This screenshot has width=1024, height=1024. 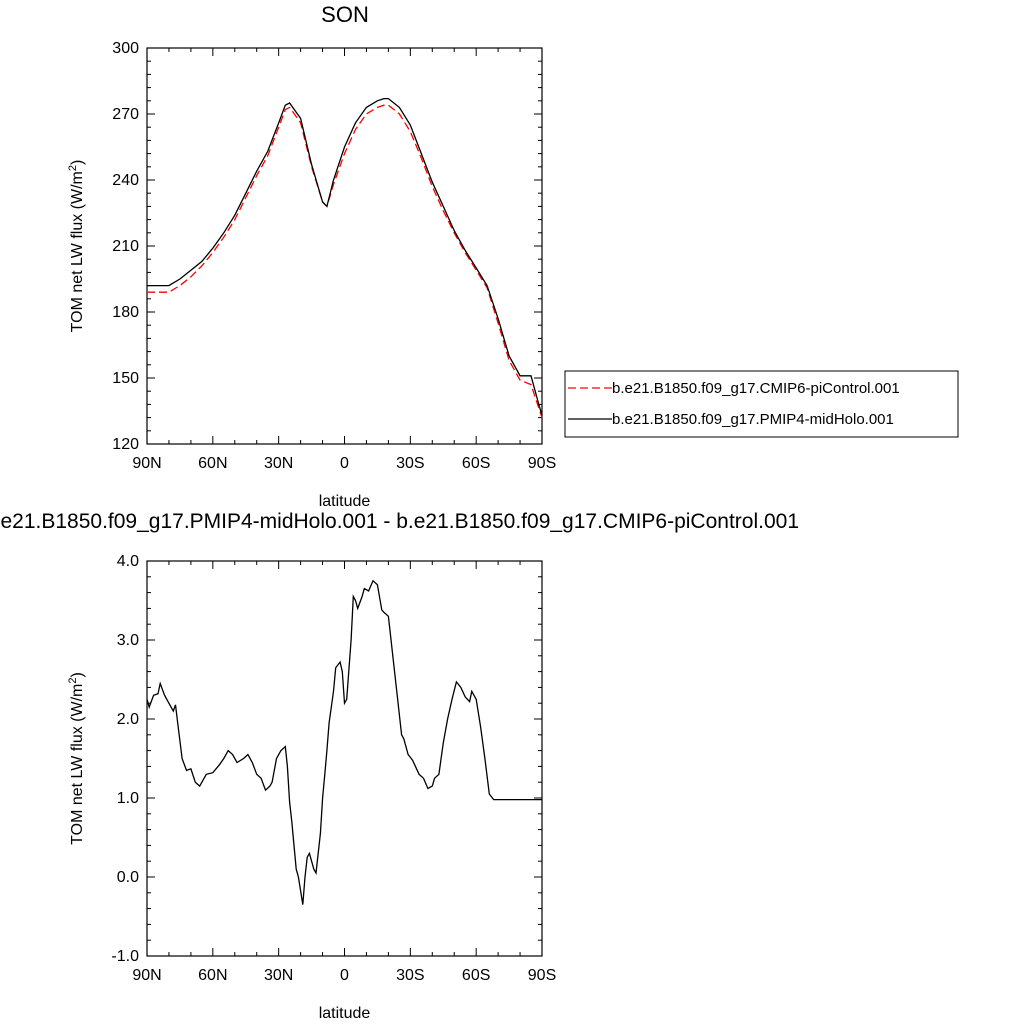 I want to click on legend-box, so click(x=761, y=404).